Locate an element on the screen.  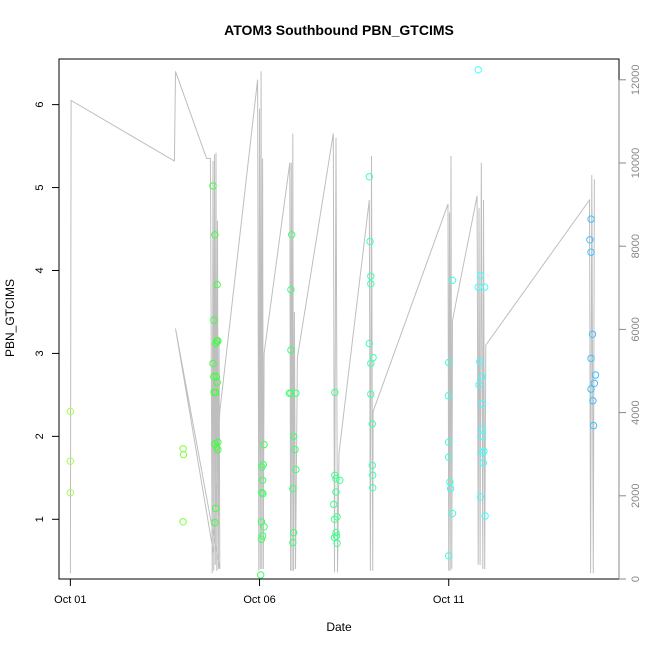
right-y-tick-label: 8000 is located at coordinates (636, 246).